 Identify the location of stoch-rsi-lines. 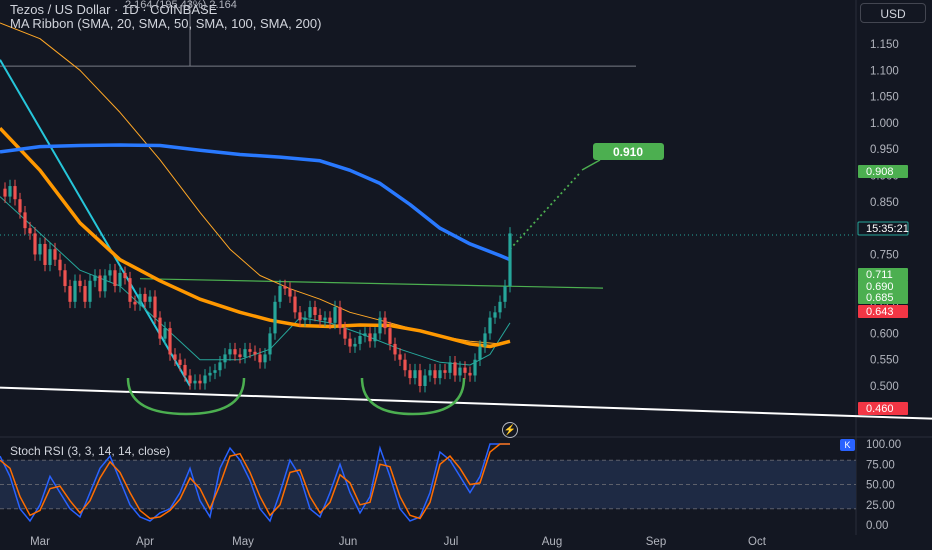
(255, 483).